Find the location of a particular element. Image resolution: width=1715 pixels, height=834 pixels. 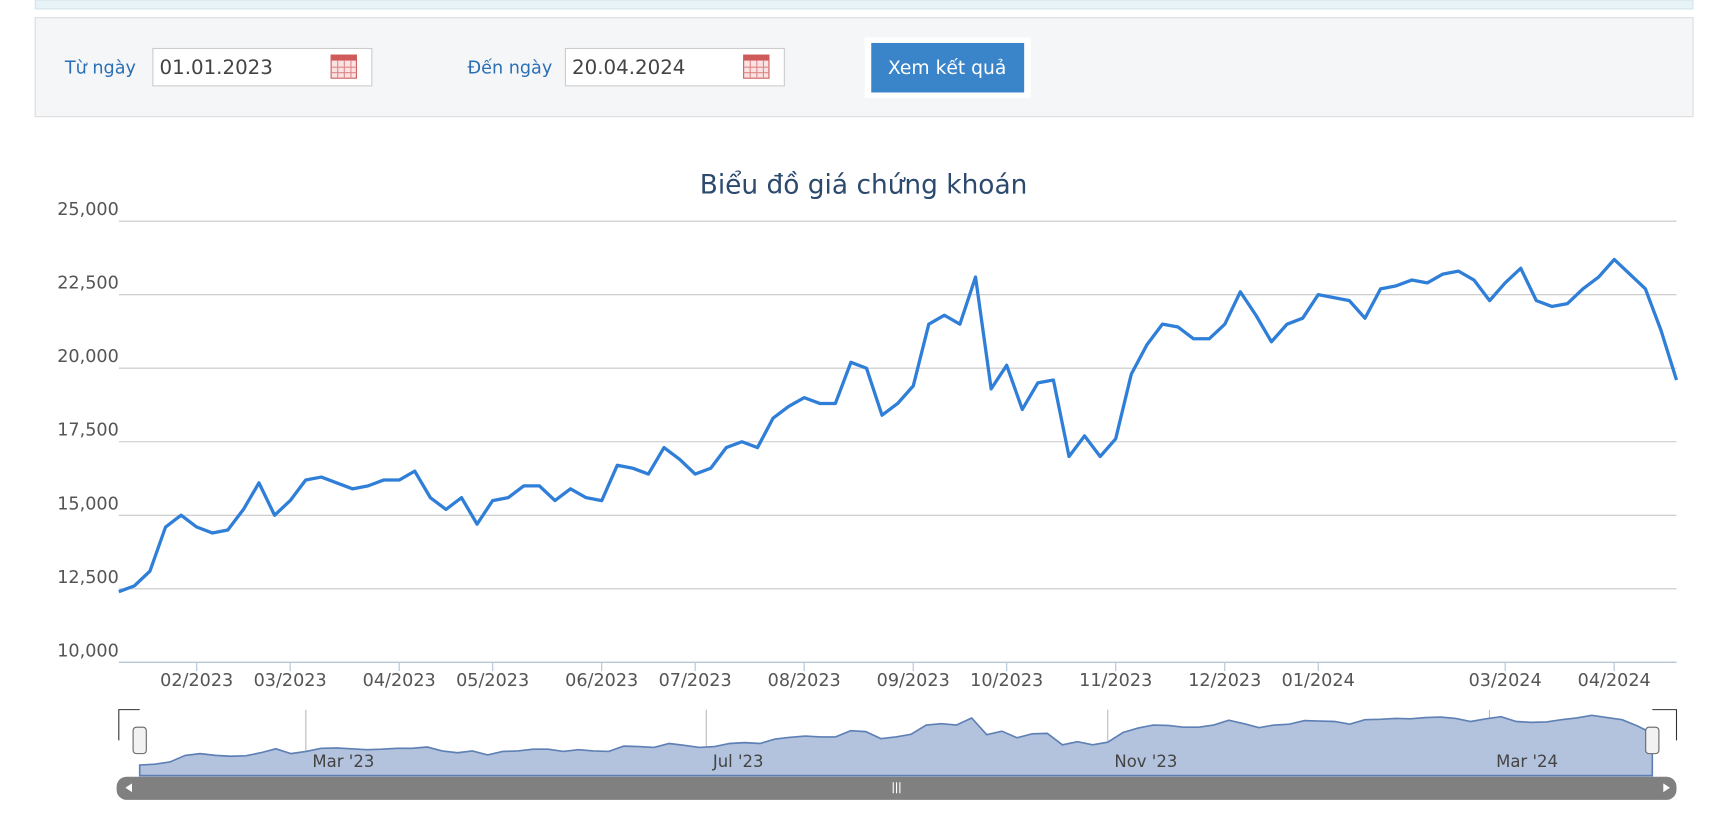

x-tick-label: 04/2023 is located at coordinates (399, 681).